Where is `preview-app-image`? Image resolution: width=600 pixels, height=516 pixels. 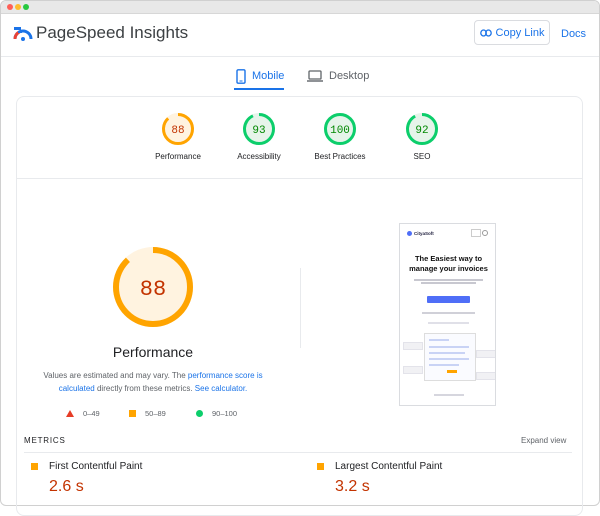
preview-app-image is located at coordinates (450, 357).